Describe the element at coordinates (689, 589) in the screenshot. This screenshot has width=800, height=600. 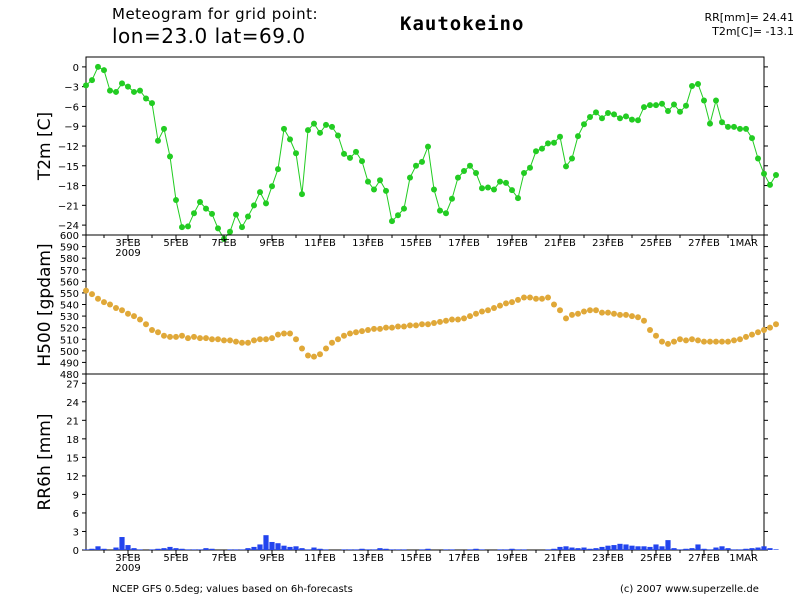
I see `copyright-note: (c) 2007 www.superzelle.de` at that location.